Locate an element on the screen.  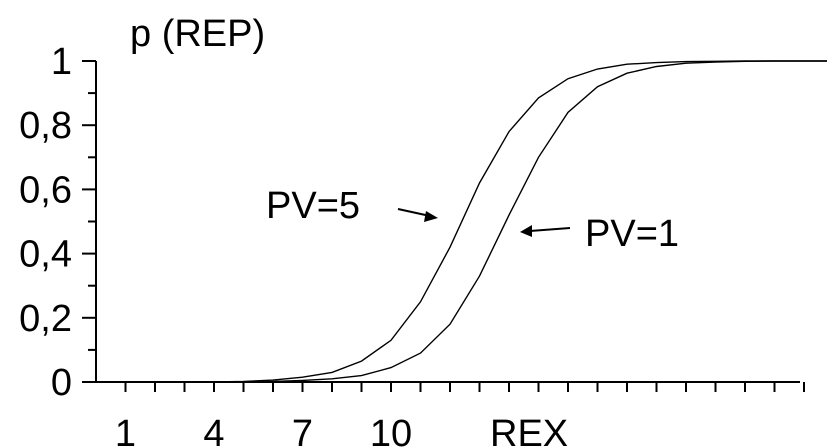
x-tick-label: 10 is located at coordinates (391, 430).